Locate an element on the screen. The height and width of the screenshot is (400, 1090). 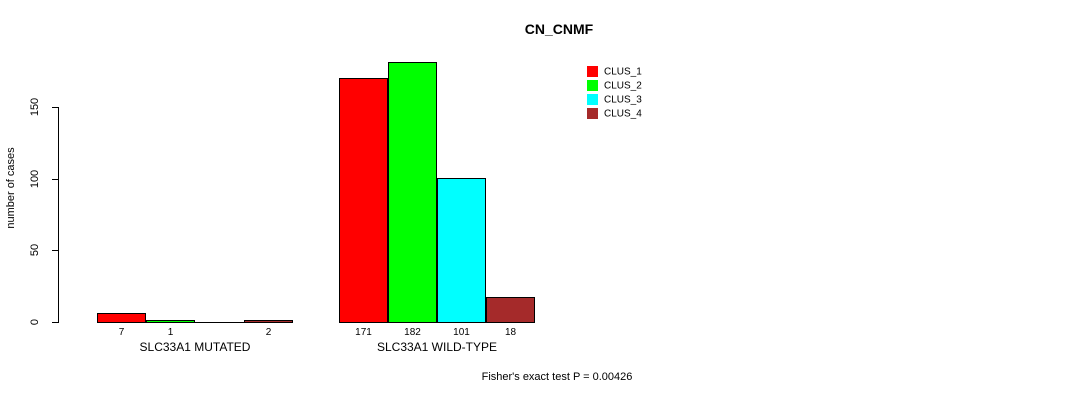
y-axis-tick-label: 100 is located at coordinates (35, 179).